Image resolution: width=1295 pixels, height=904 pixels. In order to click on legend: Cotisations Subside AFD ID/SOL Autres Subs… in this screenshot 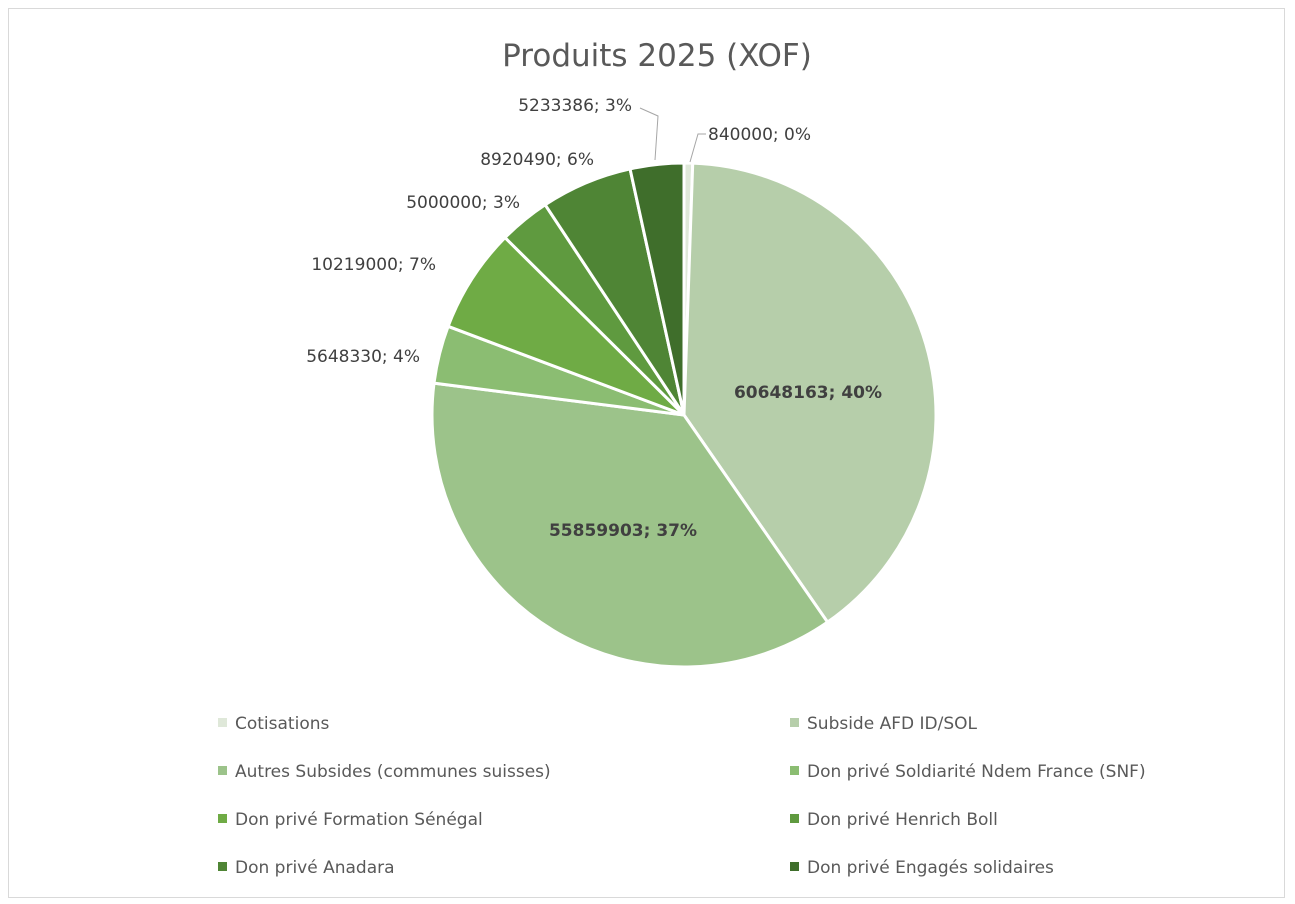, I will do `click(682, 796)`.